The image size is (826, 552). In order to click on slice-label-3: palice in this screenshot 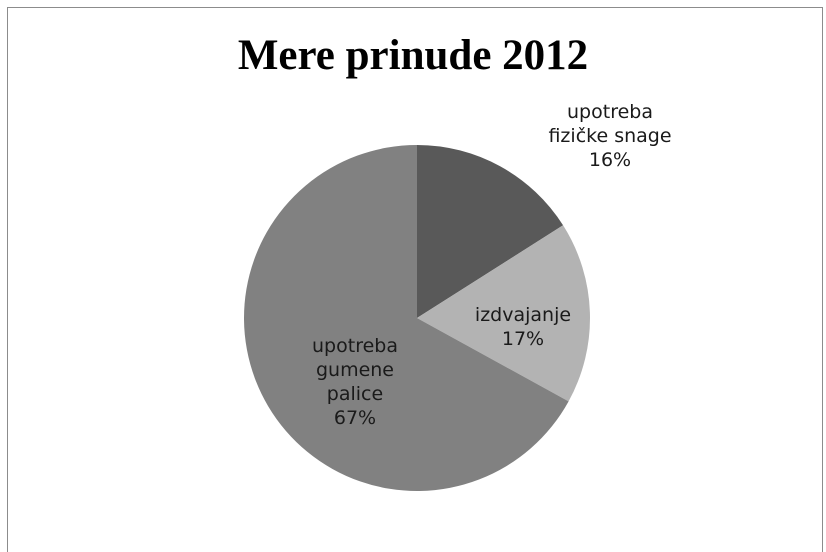, I will do `click(355, 394)`.